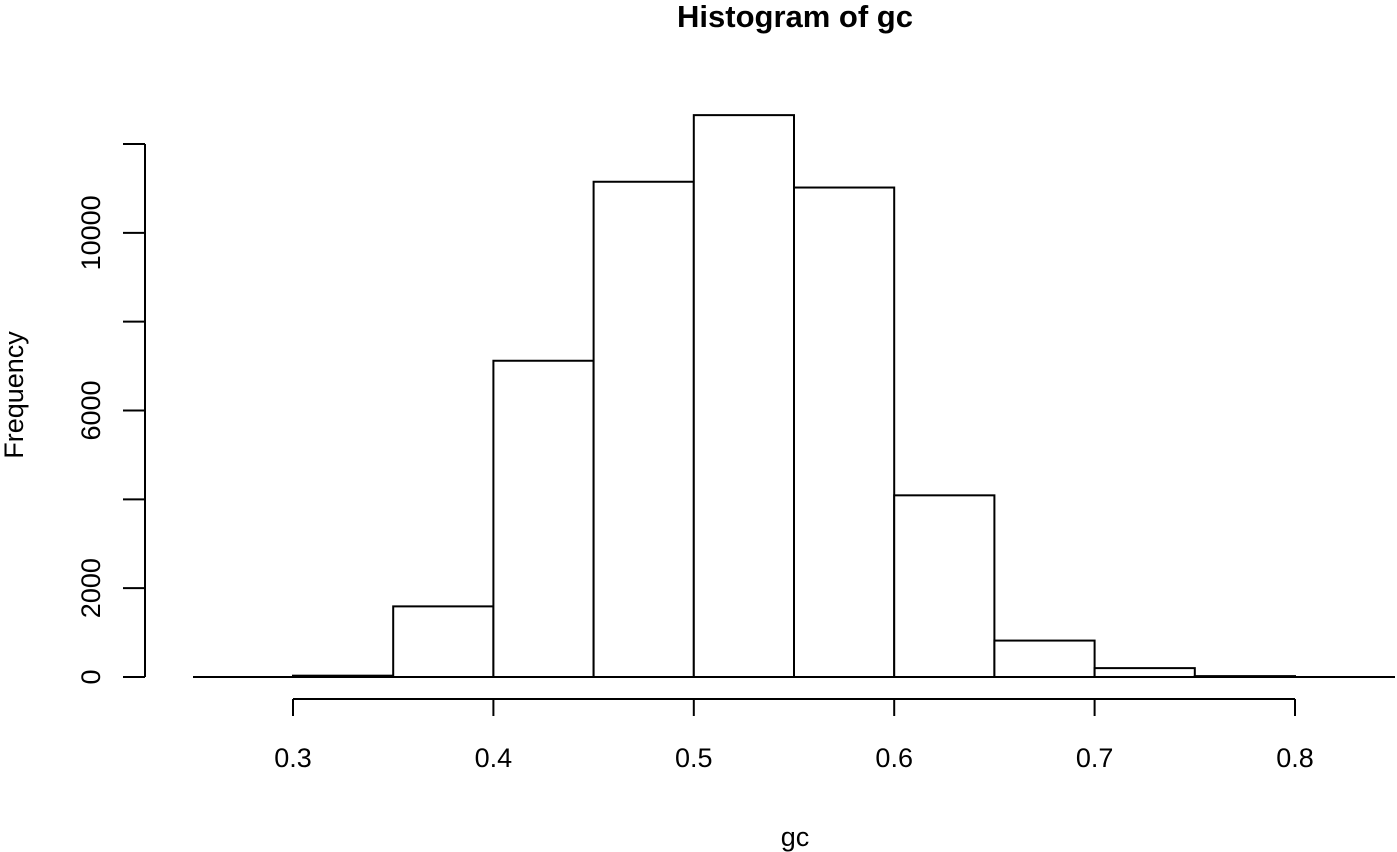 The image size is (1397, 852). I want to click on x-tick-label: 0.6, so click(894, 758).